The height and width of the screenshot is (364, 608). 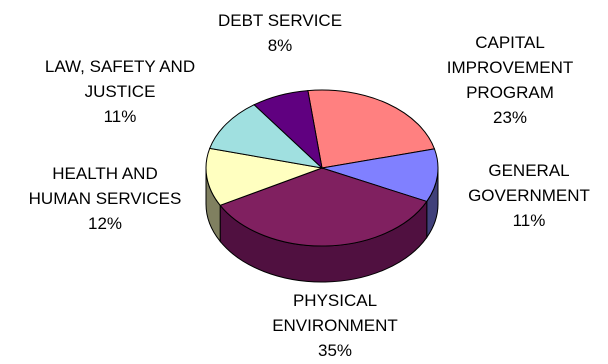 I want to click on label-debt-service-line-1: DEBT SERVICE, so click(x=280, y=20).